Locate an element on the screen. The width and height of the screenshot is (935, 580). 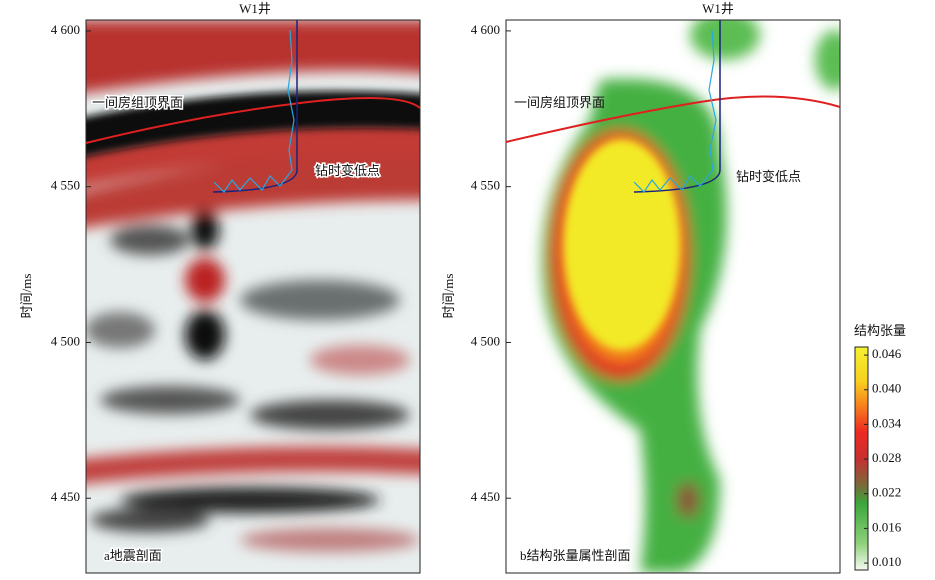
colorbar-tick-label: 0.046 is located at coordinates (887, 353).